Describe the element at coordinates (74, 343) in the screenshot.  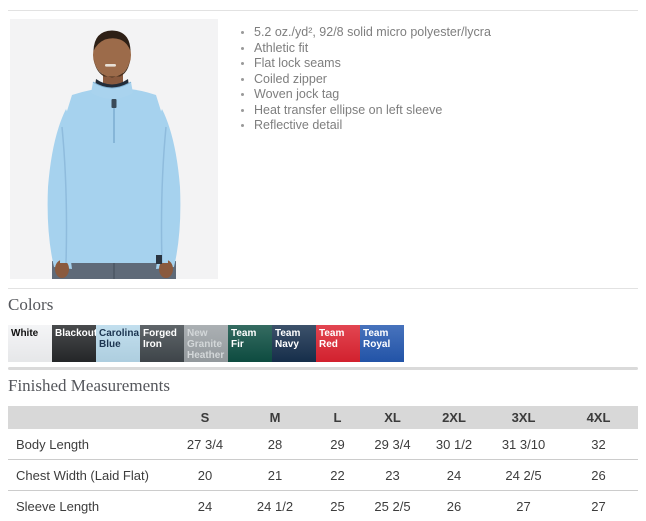
I see `color-swatch-blackout: Blackout` at that location.